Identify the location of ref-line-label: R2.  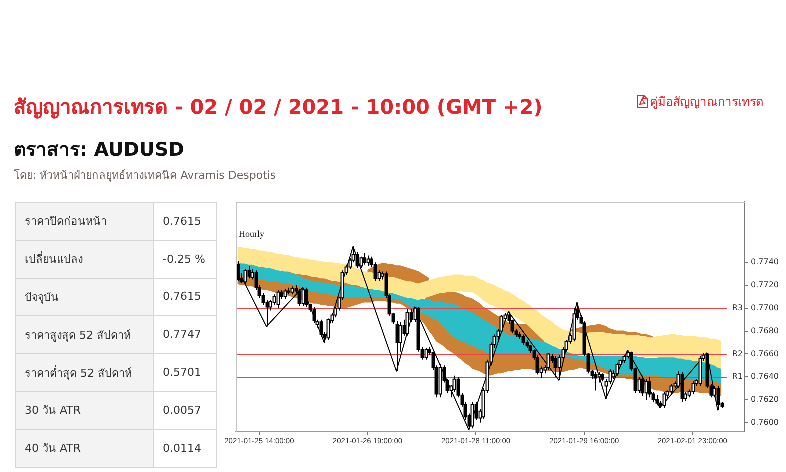
(737, 353).